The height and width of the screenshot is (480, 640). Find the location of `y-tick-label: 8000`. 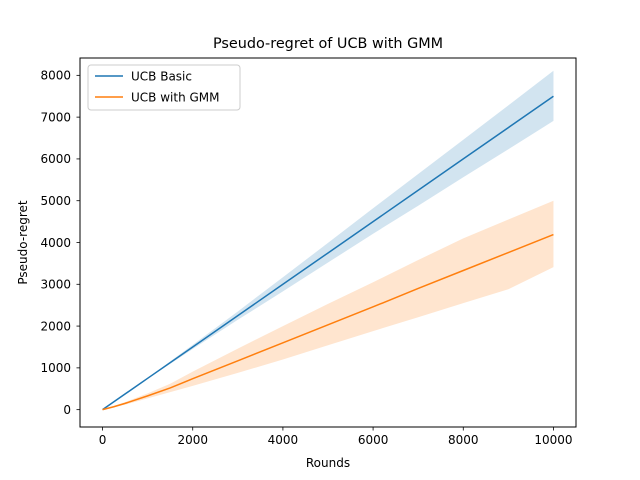

y-tick-label: 8000 is located at coordinates (55, 76).